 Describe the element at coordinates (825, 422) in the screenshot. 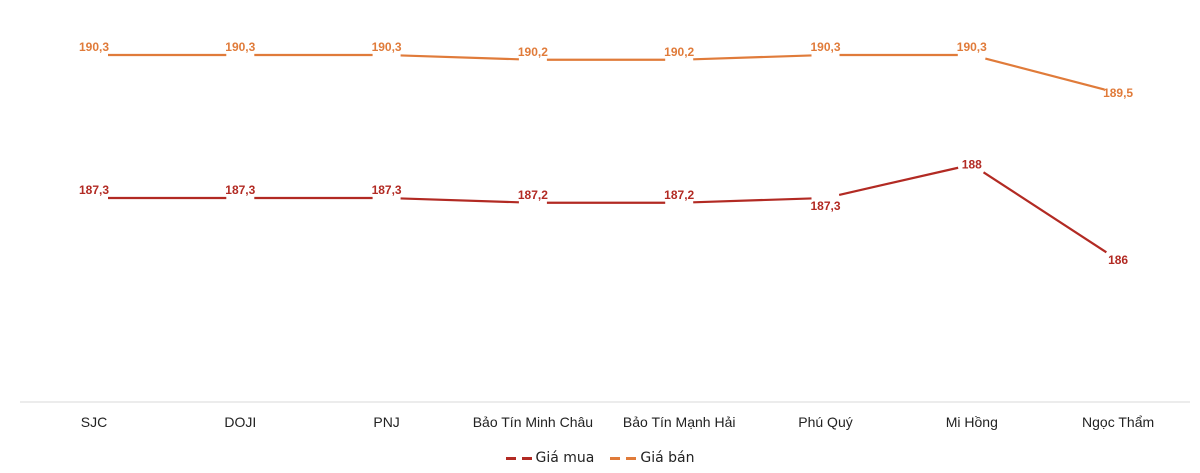

I see `x-axis-tick-label: Phú Quý` at that location.